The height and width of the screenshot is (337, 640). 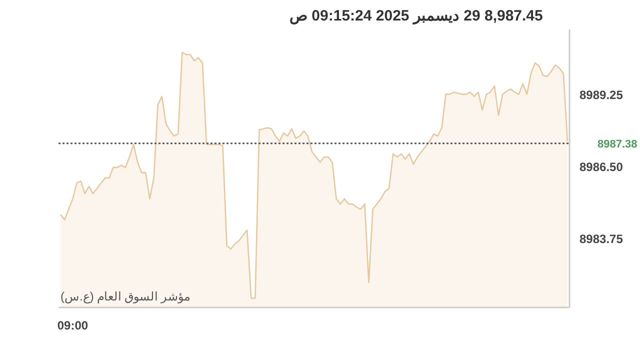 I want to click on y-tick-label: 8989.25, so click(x=602, y=95).